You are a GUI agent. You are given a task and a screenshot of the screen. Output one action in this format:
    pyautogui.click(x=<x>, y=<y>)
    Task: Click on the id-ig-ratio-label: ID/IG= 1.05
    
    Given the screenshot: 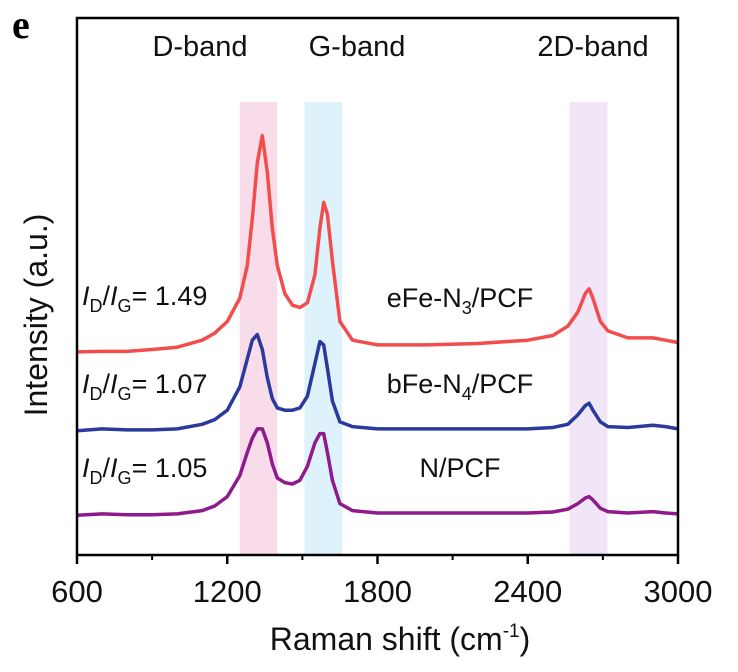 What is the action you would take?
    pyautogui.click(x=144, y=470)
    